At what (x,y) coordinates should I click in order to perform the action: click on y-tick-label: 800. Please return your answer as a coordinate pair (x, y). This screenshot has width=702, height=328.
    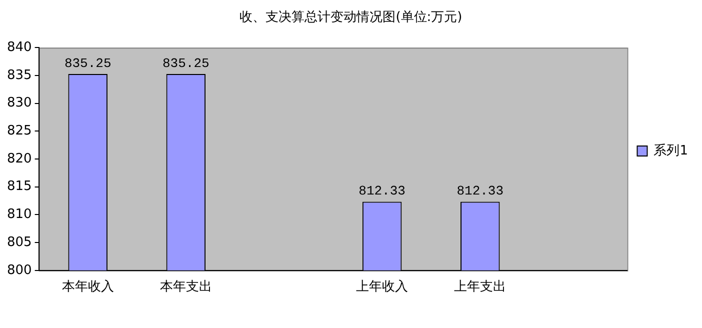
    Looking at the image, I should click on (19, 270).